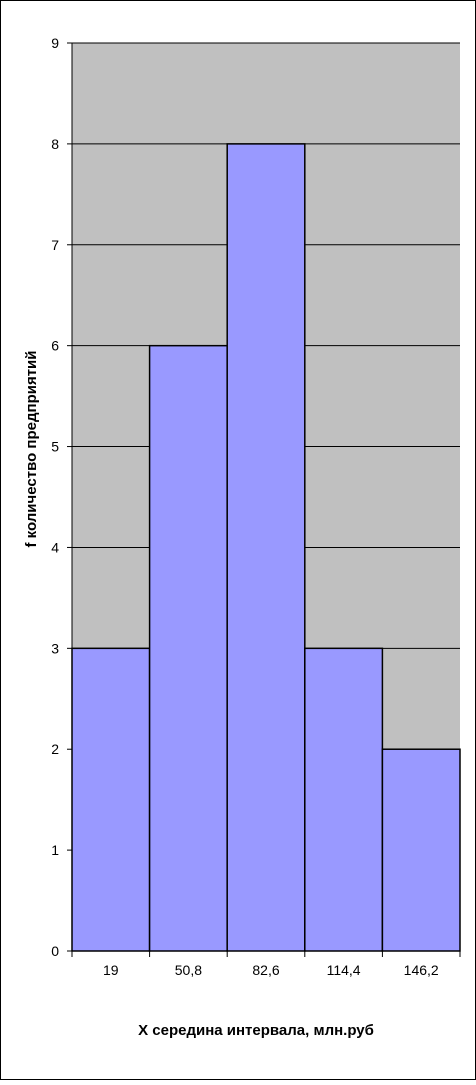 The image size is (476, 1085). Describe the element at coordinates (256, 1030) in the screenshot. I see `x-axis-title: X середина интервала, млн.руб` at that location.